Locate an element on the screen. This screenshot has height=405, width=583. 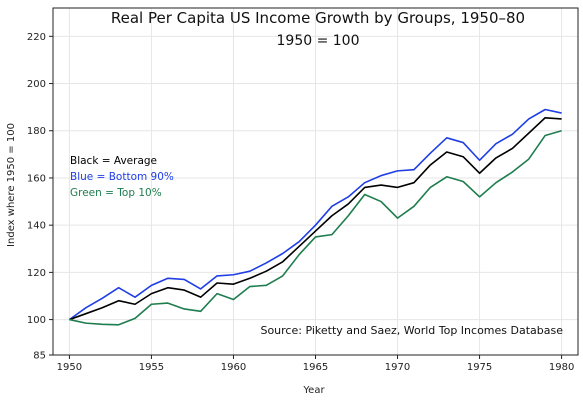
x-tick-label: 1950 is located at coordinates (69, 367).